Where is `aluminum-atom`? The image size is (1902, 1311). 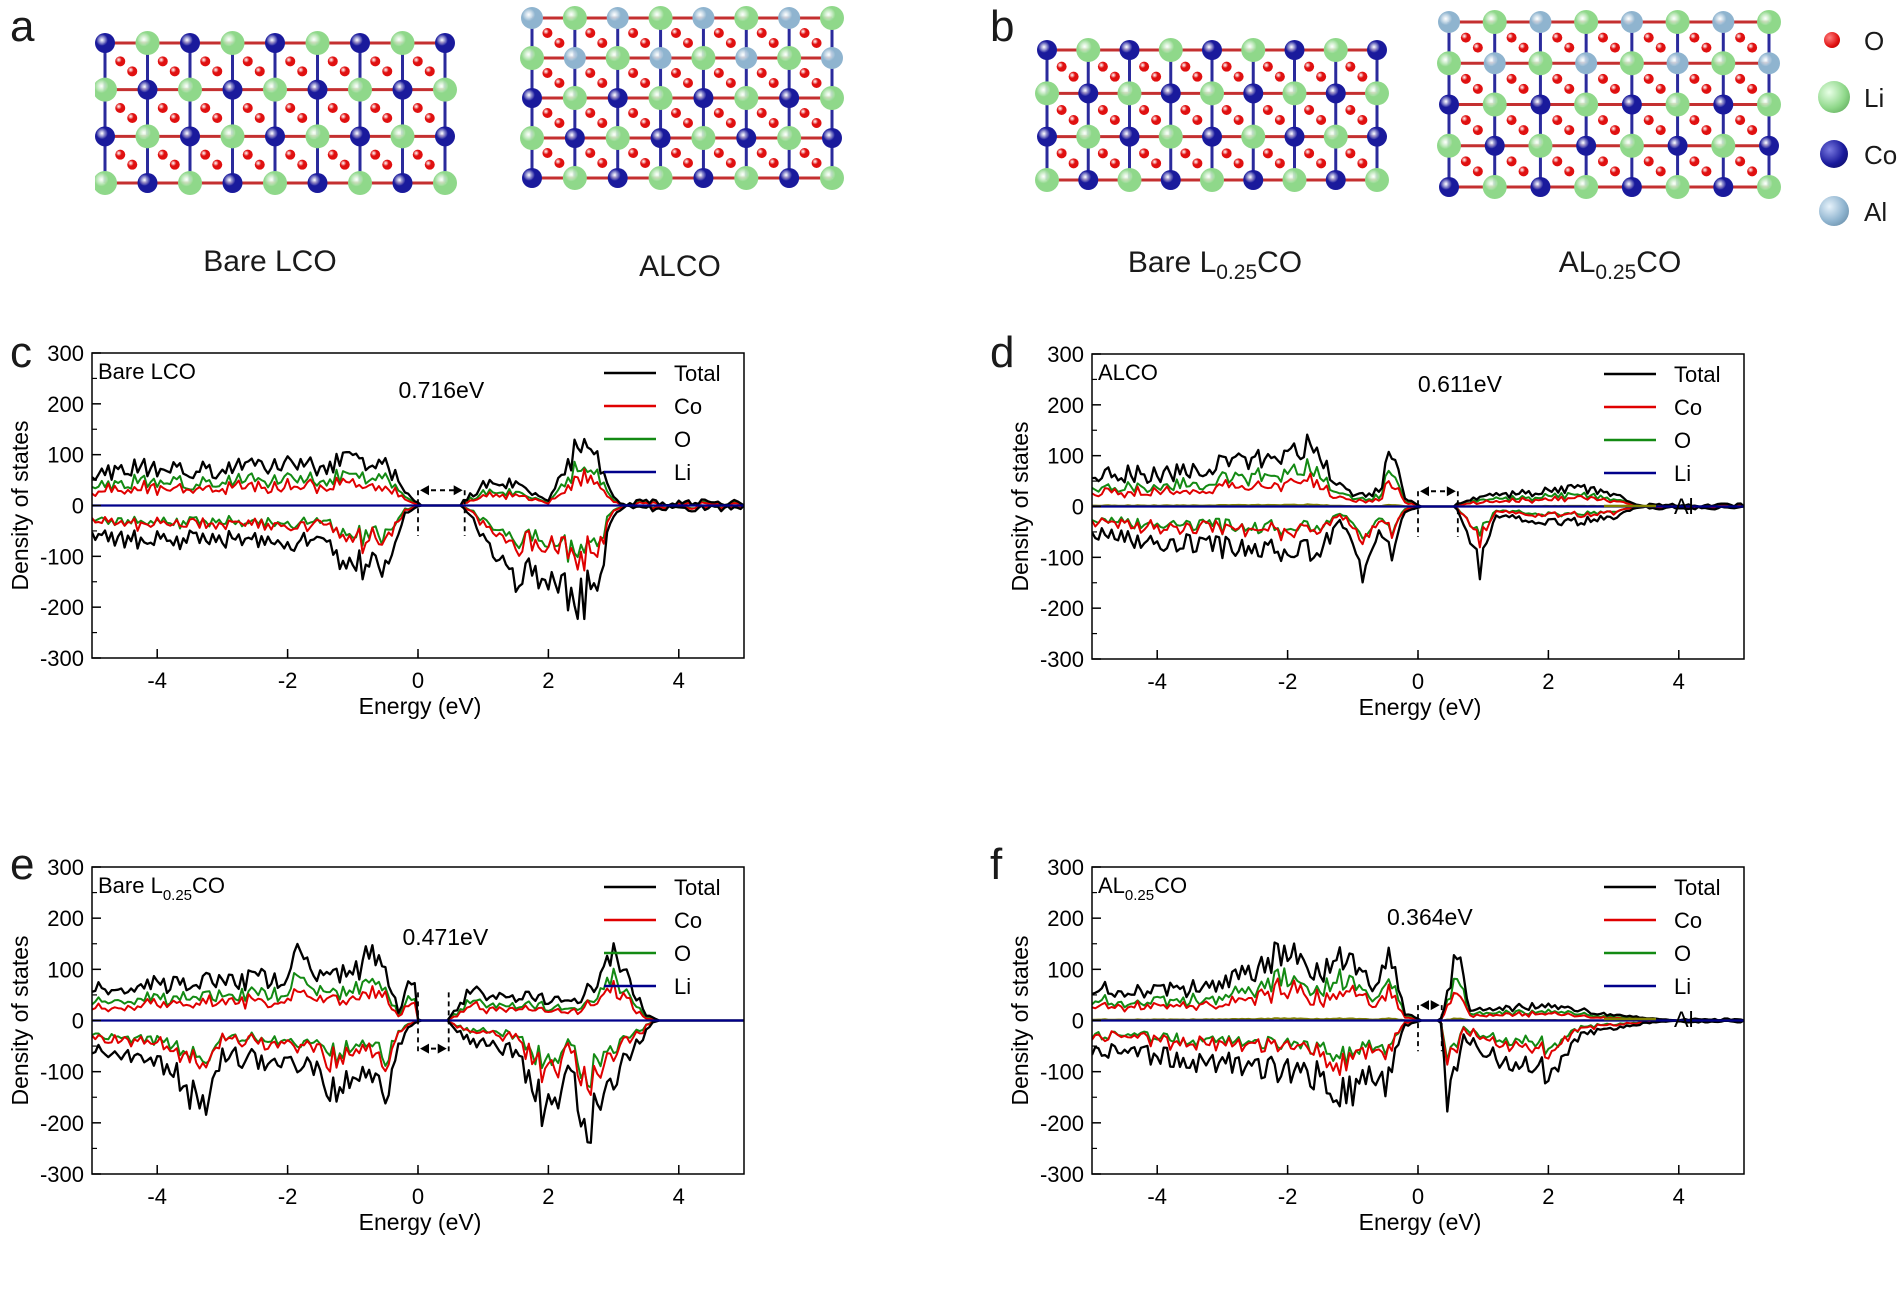 aluminum-atom is located at coordinates (832, 58).